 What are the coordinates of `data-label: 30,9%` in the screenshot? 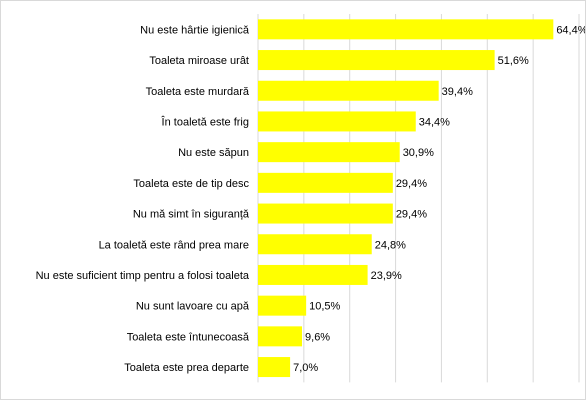 It's located at (418, 153).